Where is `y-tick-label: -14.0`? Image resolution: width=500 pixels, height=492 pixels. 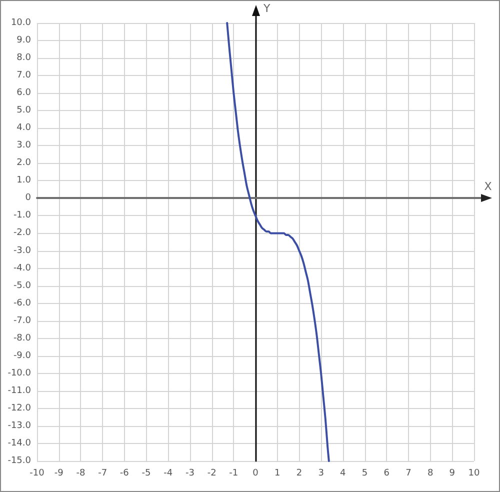
y-tick-label: -14.0 is located at coordinates (20, 443).